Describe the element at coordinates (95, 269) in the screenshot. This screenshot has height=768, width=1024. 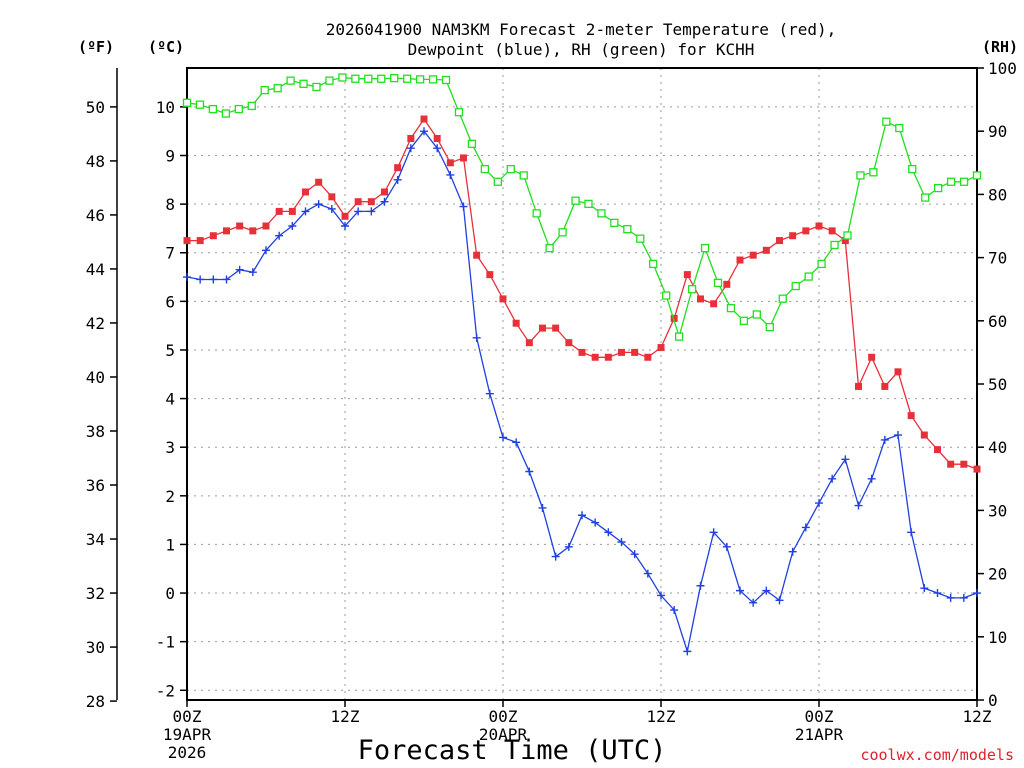
I see `fahrenheit-tick-label: 44` at that location.